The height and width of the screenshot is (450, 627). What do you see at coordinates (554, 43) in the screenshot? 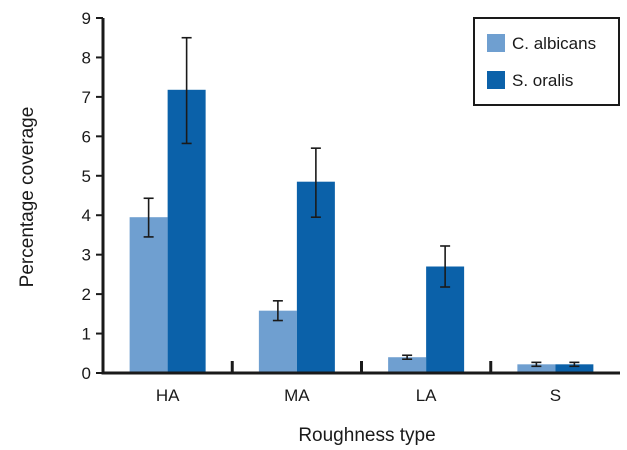
I see `legend-label: C. albicans` at bounding box center [554, 43].